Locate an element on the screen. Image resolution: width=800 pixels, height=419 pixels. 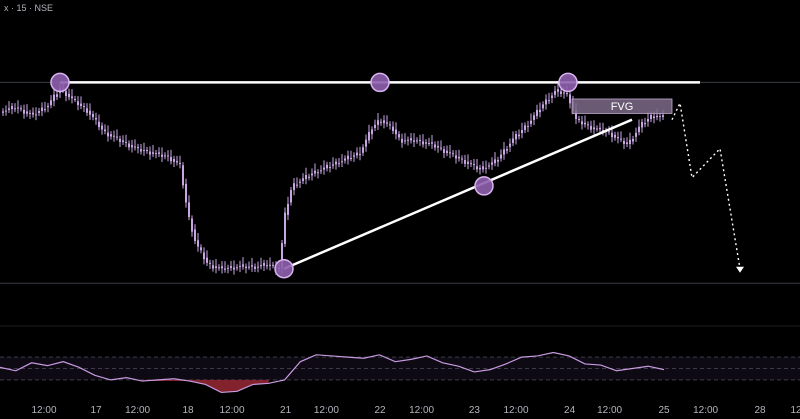
projection-path is located at coordinates (706, 184).